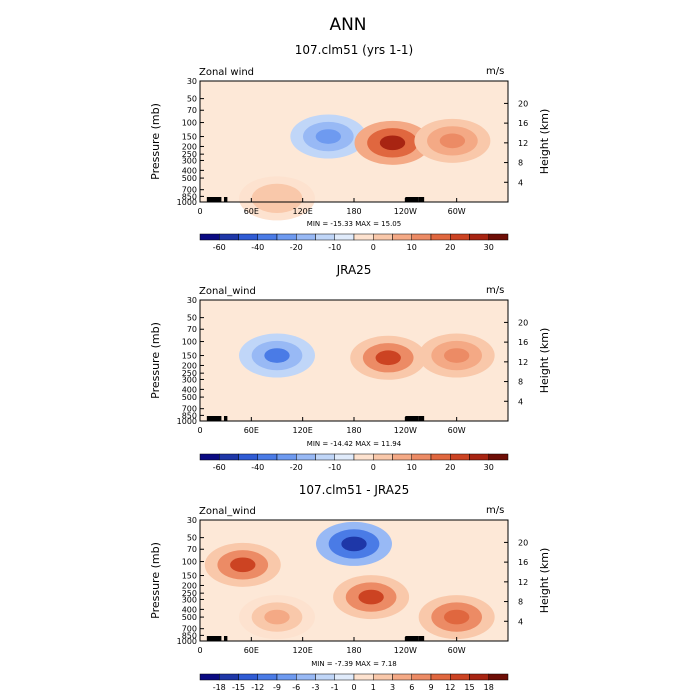  What do you see at coordinates (227, 511) in the screenshot?
I see `panel-3-variable-label: Zonal_wind` at bounding box center [227, 511].